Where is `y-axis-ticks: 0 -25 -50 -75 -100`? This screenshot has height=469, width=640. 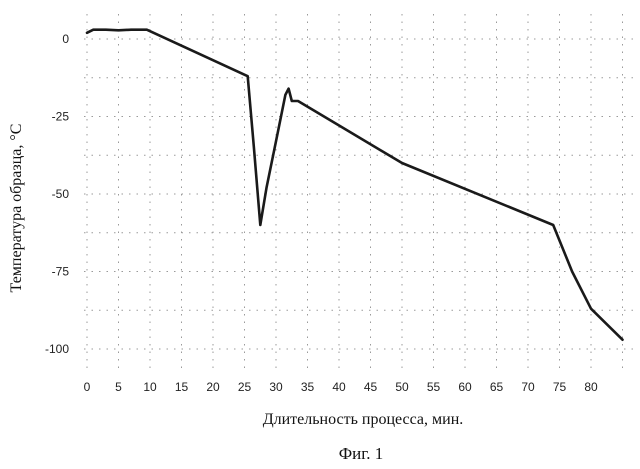 y-axis-ticks: 0 -25 -50 -75 -100 is located at coordinates (57, 194).